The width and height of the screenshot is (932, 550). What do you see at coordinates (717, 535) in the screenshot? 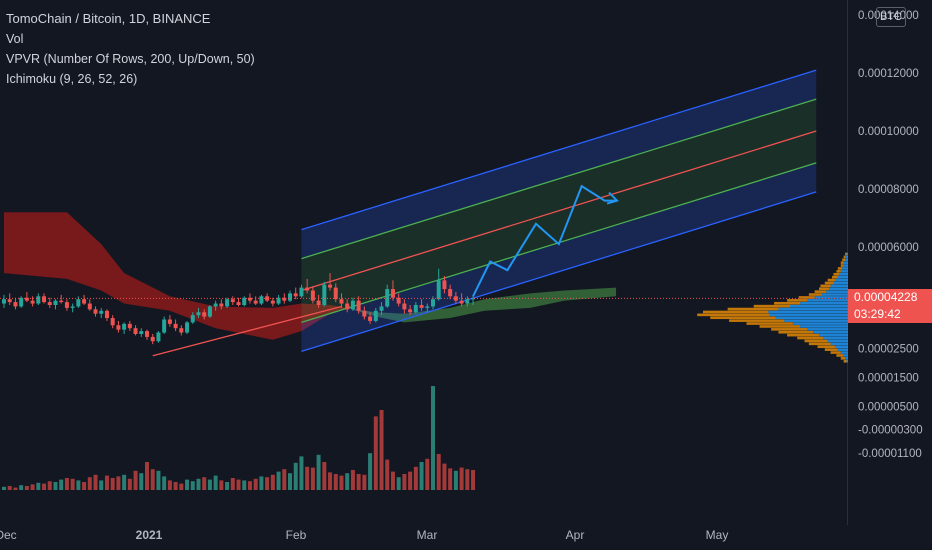
I see `x-tick-label: May` at bounding box center [717, 535].